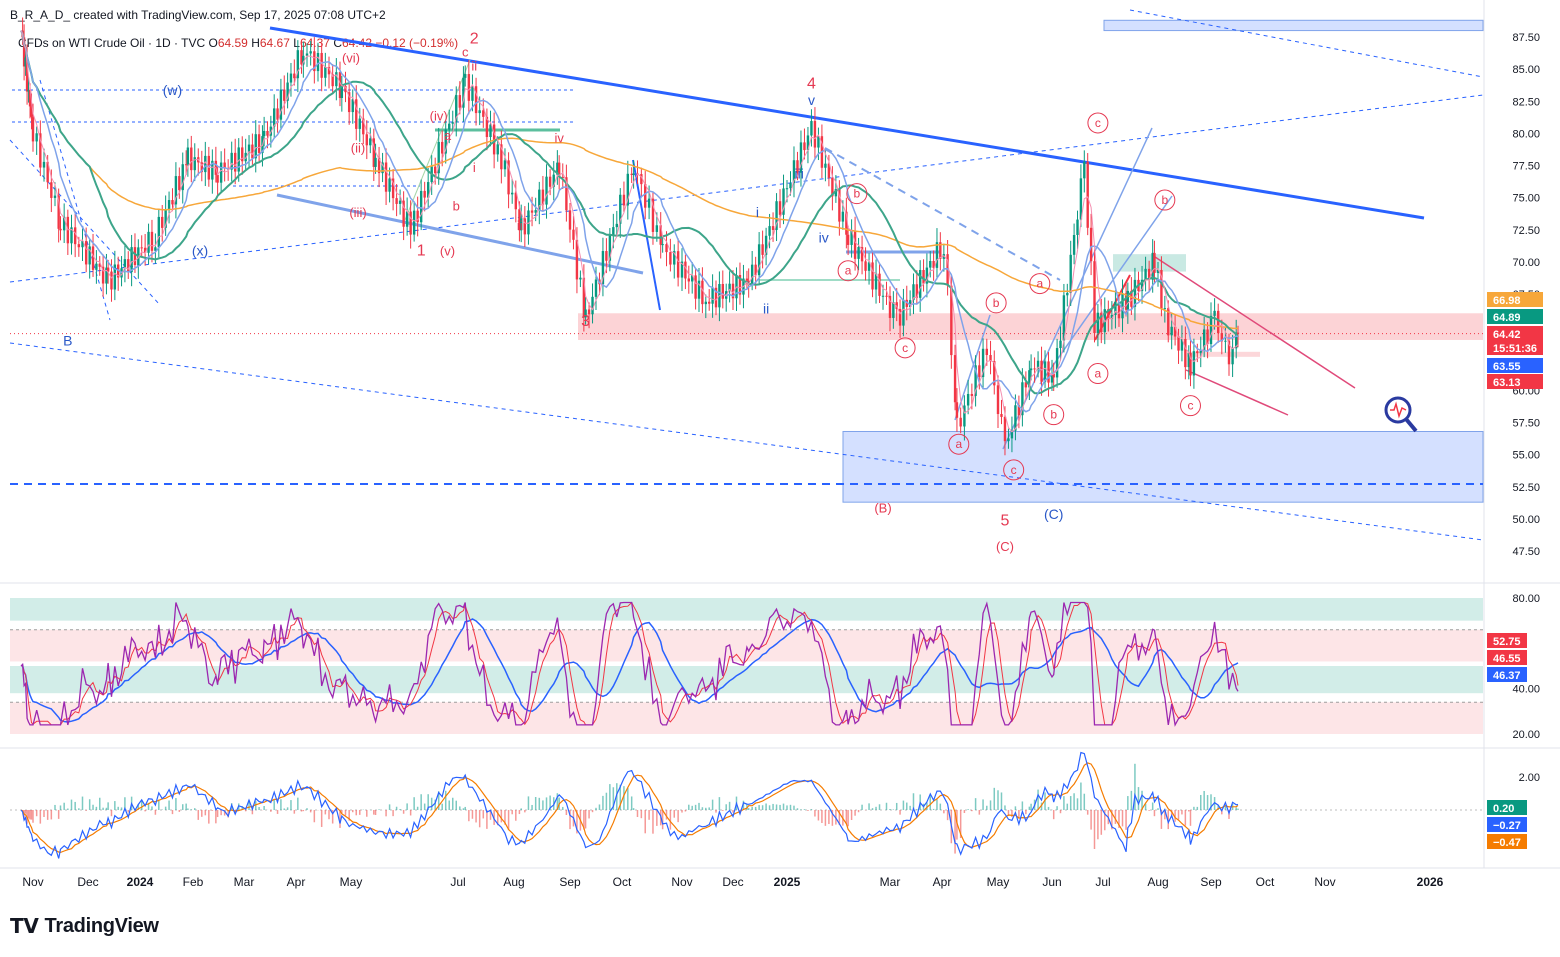 This screenshot has width=1560, height=957. What do you see at coordinates (811, 83) in the screenshot?
I see `wave-label-red: 4` at bounding box center [811, 83].